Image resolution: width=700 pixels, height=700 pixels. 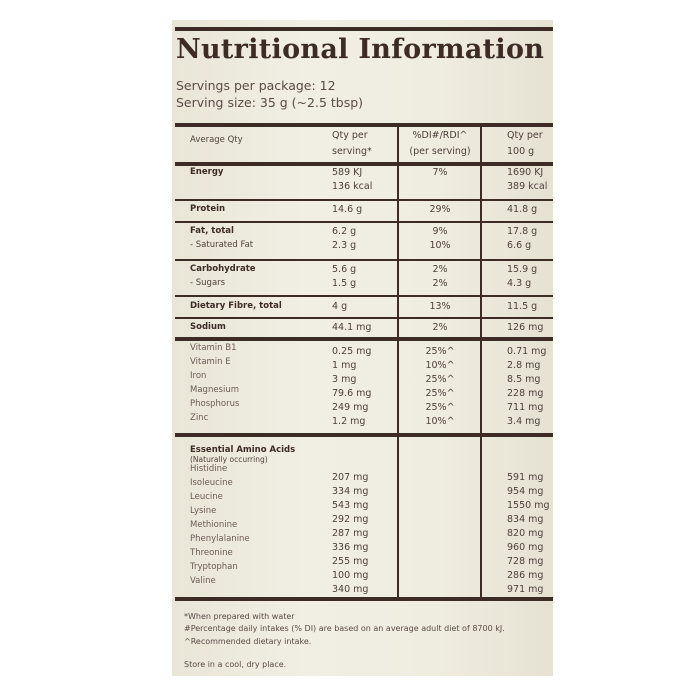 I want to click on nutrient-label: Carbohydrate, so click(x=223, y=269).